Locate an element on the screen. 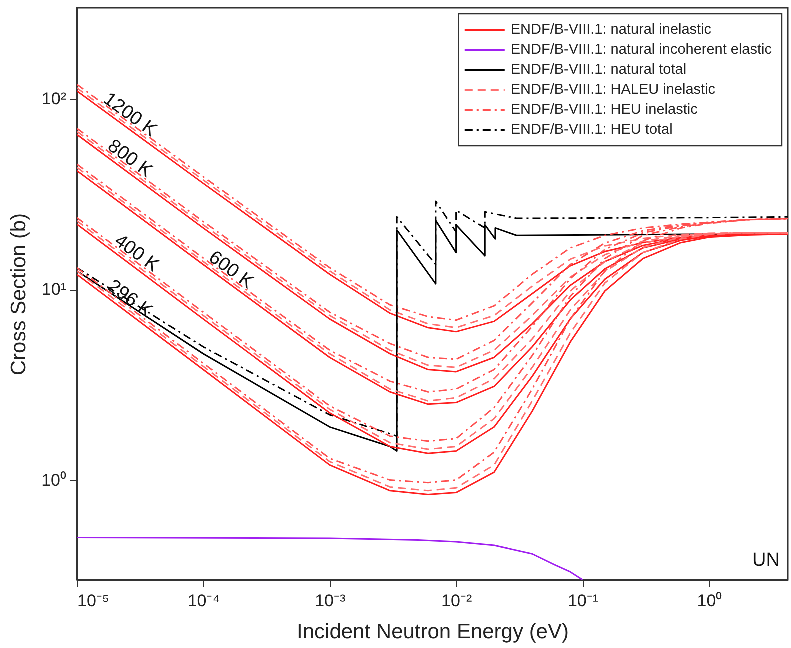  annotation: 296 K is located at coordinates (130, 299).